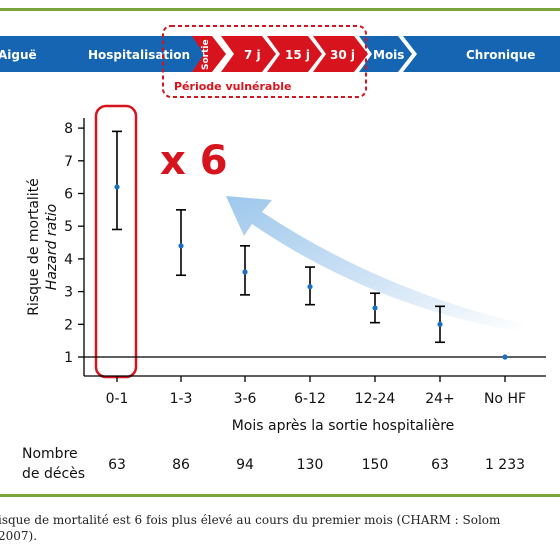  Describe the element at coordinates (50, 454) in the screenshot. I see `deaths-label-line1: Nombre` at that location.